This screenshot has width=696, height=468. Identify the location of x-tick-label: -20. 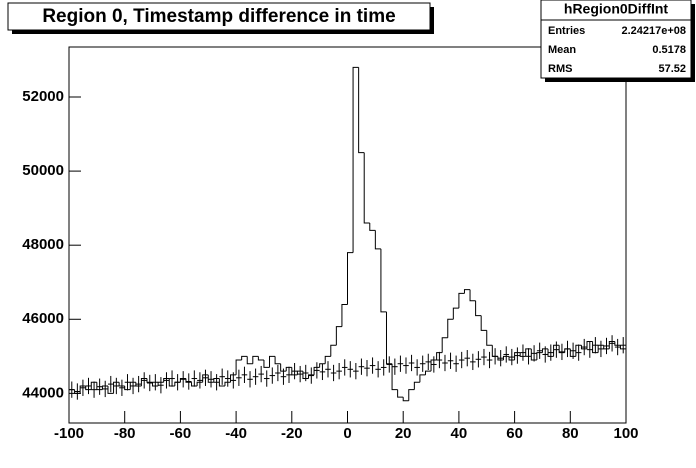
(292, 433).